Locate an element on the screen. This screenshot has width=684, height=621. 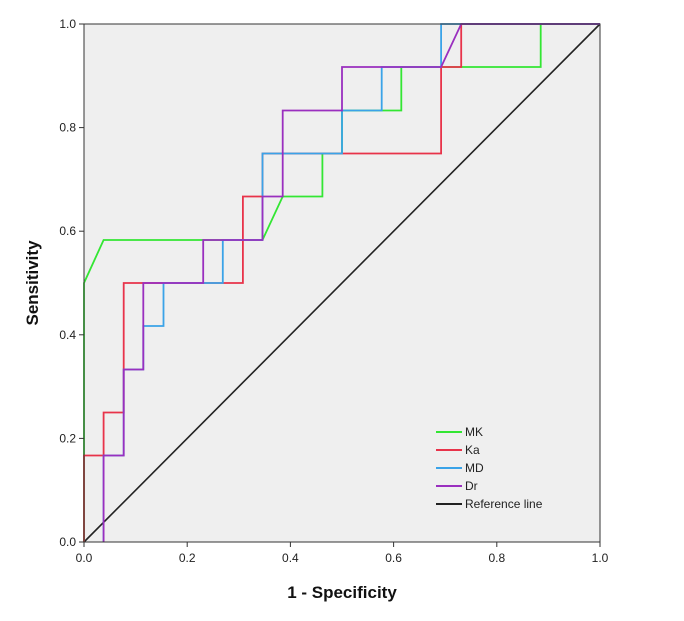
y-tick-label: 0.8 is located at coordinates (67, 128).